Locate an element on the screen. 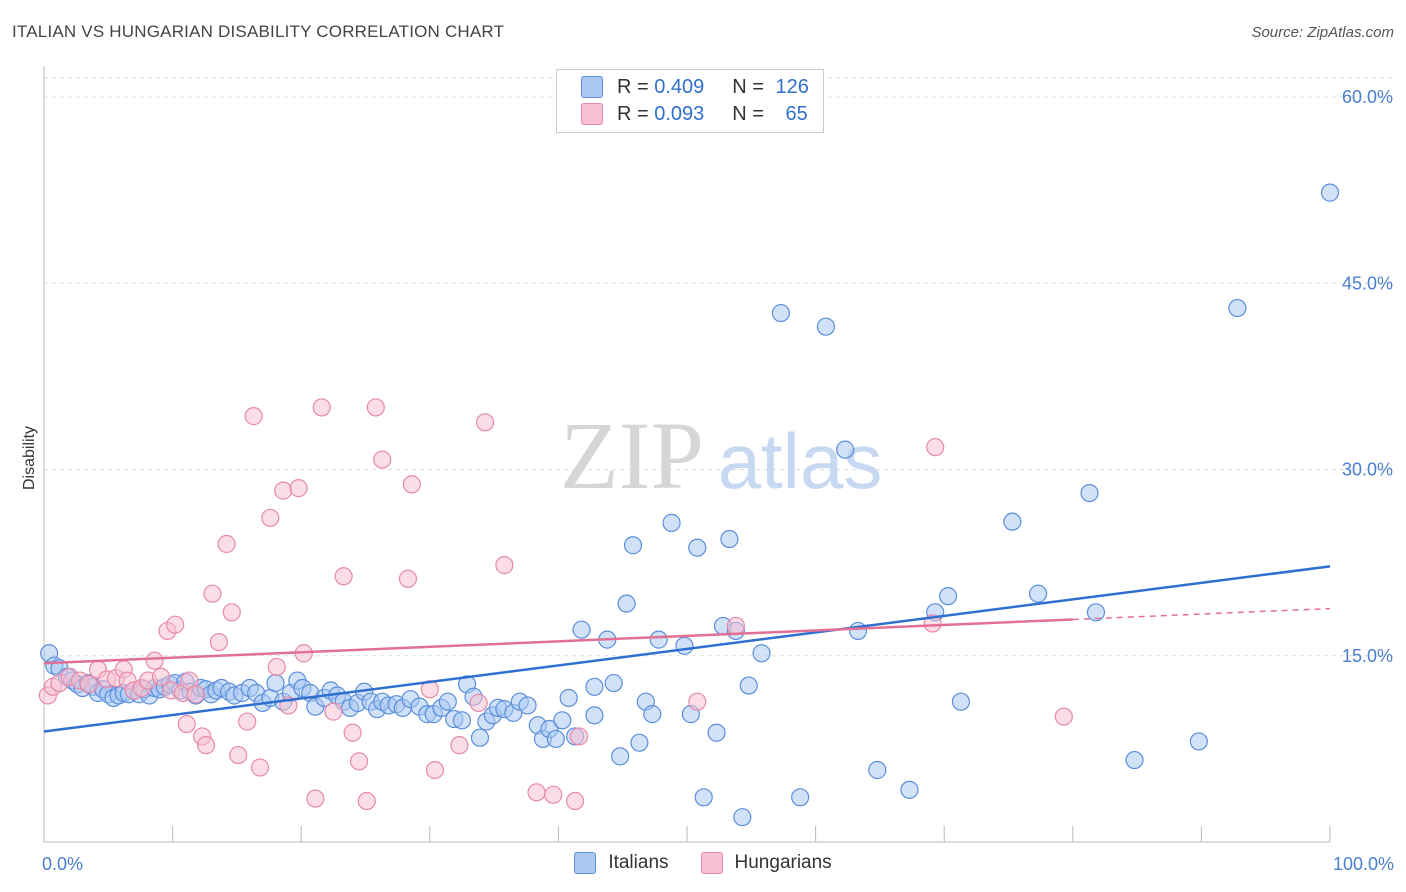 This screenshot has height=892, width=1406. watermark-atlas: atlas is located at coordinates (800, 461).